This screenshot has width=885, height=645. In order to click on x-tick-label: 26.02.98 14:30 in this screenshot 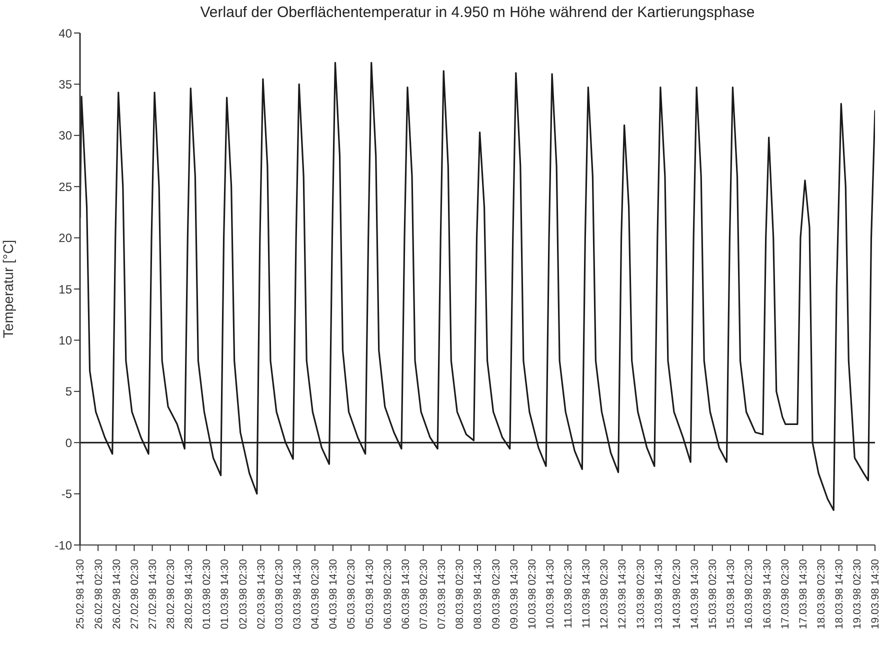, I will do `click(116, 594)`.